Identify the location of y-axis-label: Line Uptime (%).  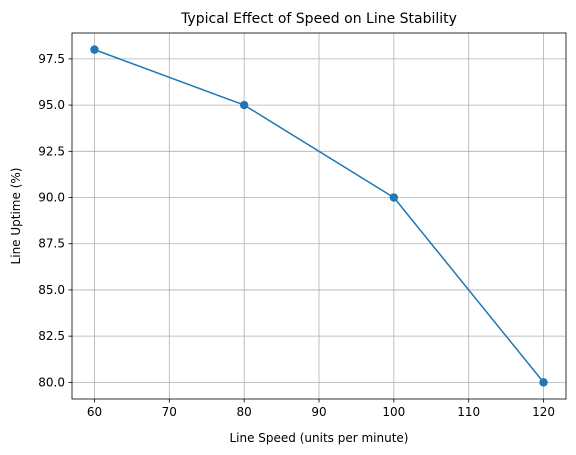
(16, 216).